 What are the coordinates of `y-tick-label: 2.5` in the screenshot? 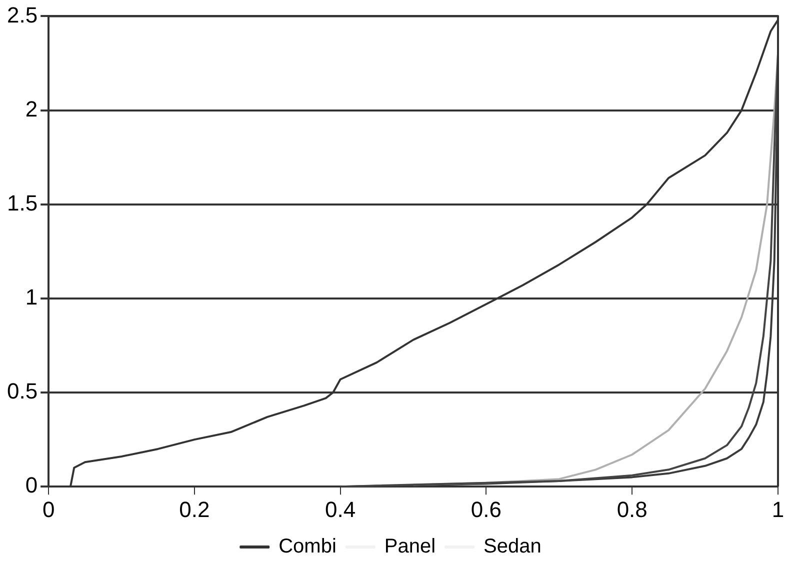 It's located at (22, 15).